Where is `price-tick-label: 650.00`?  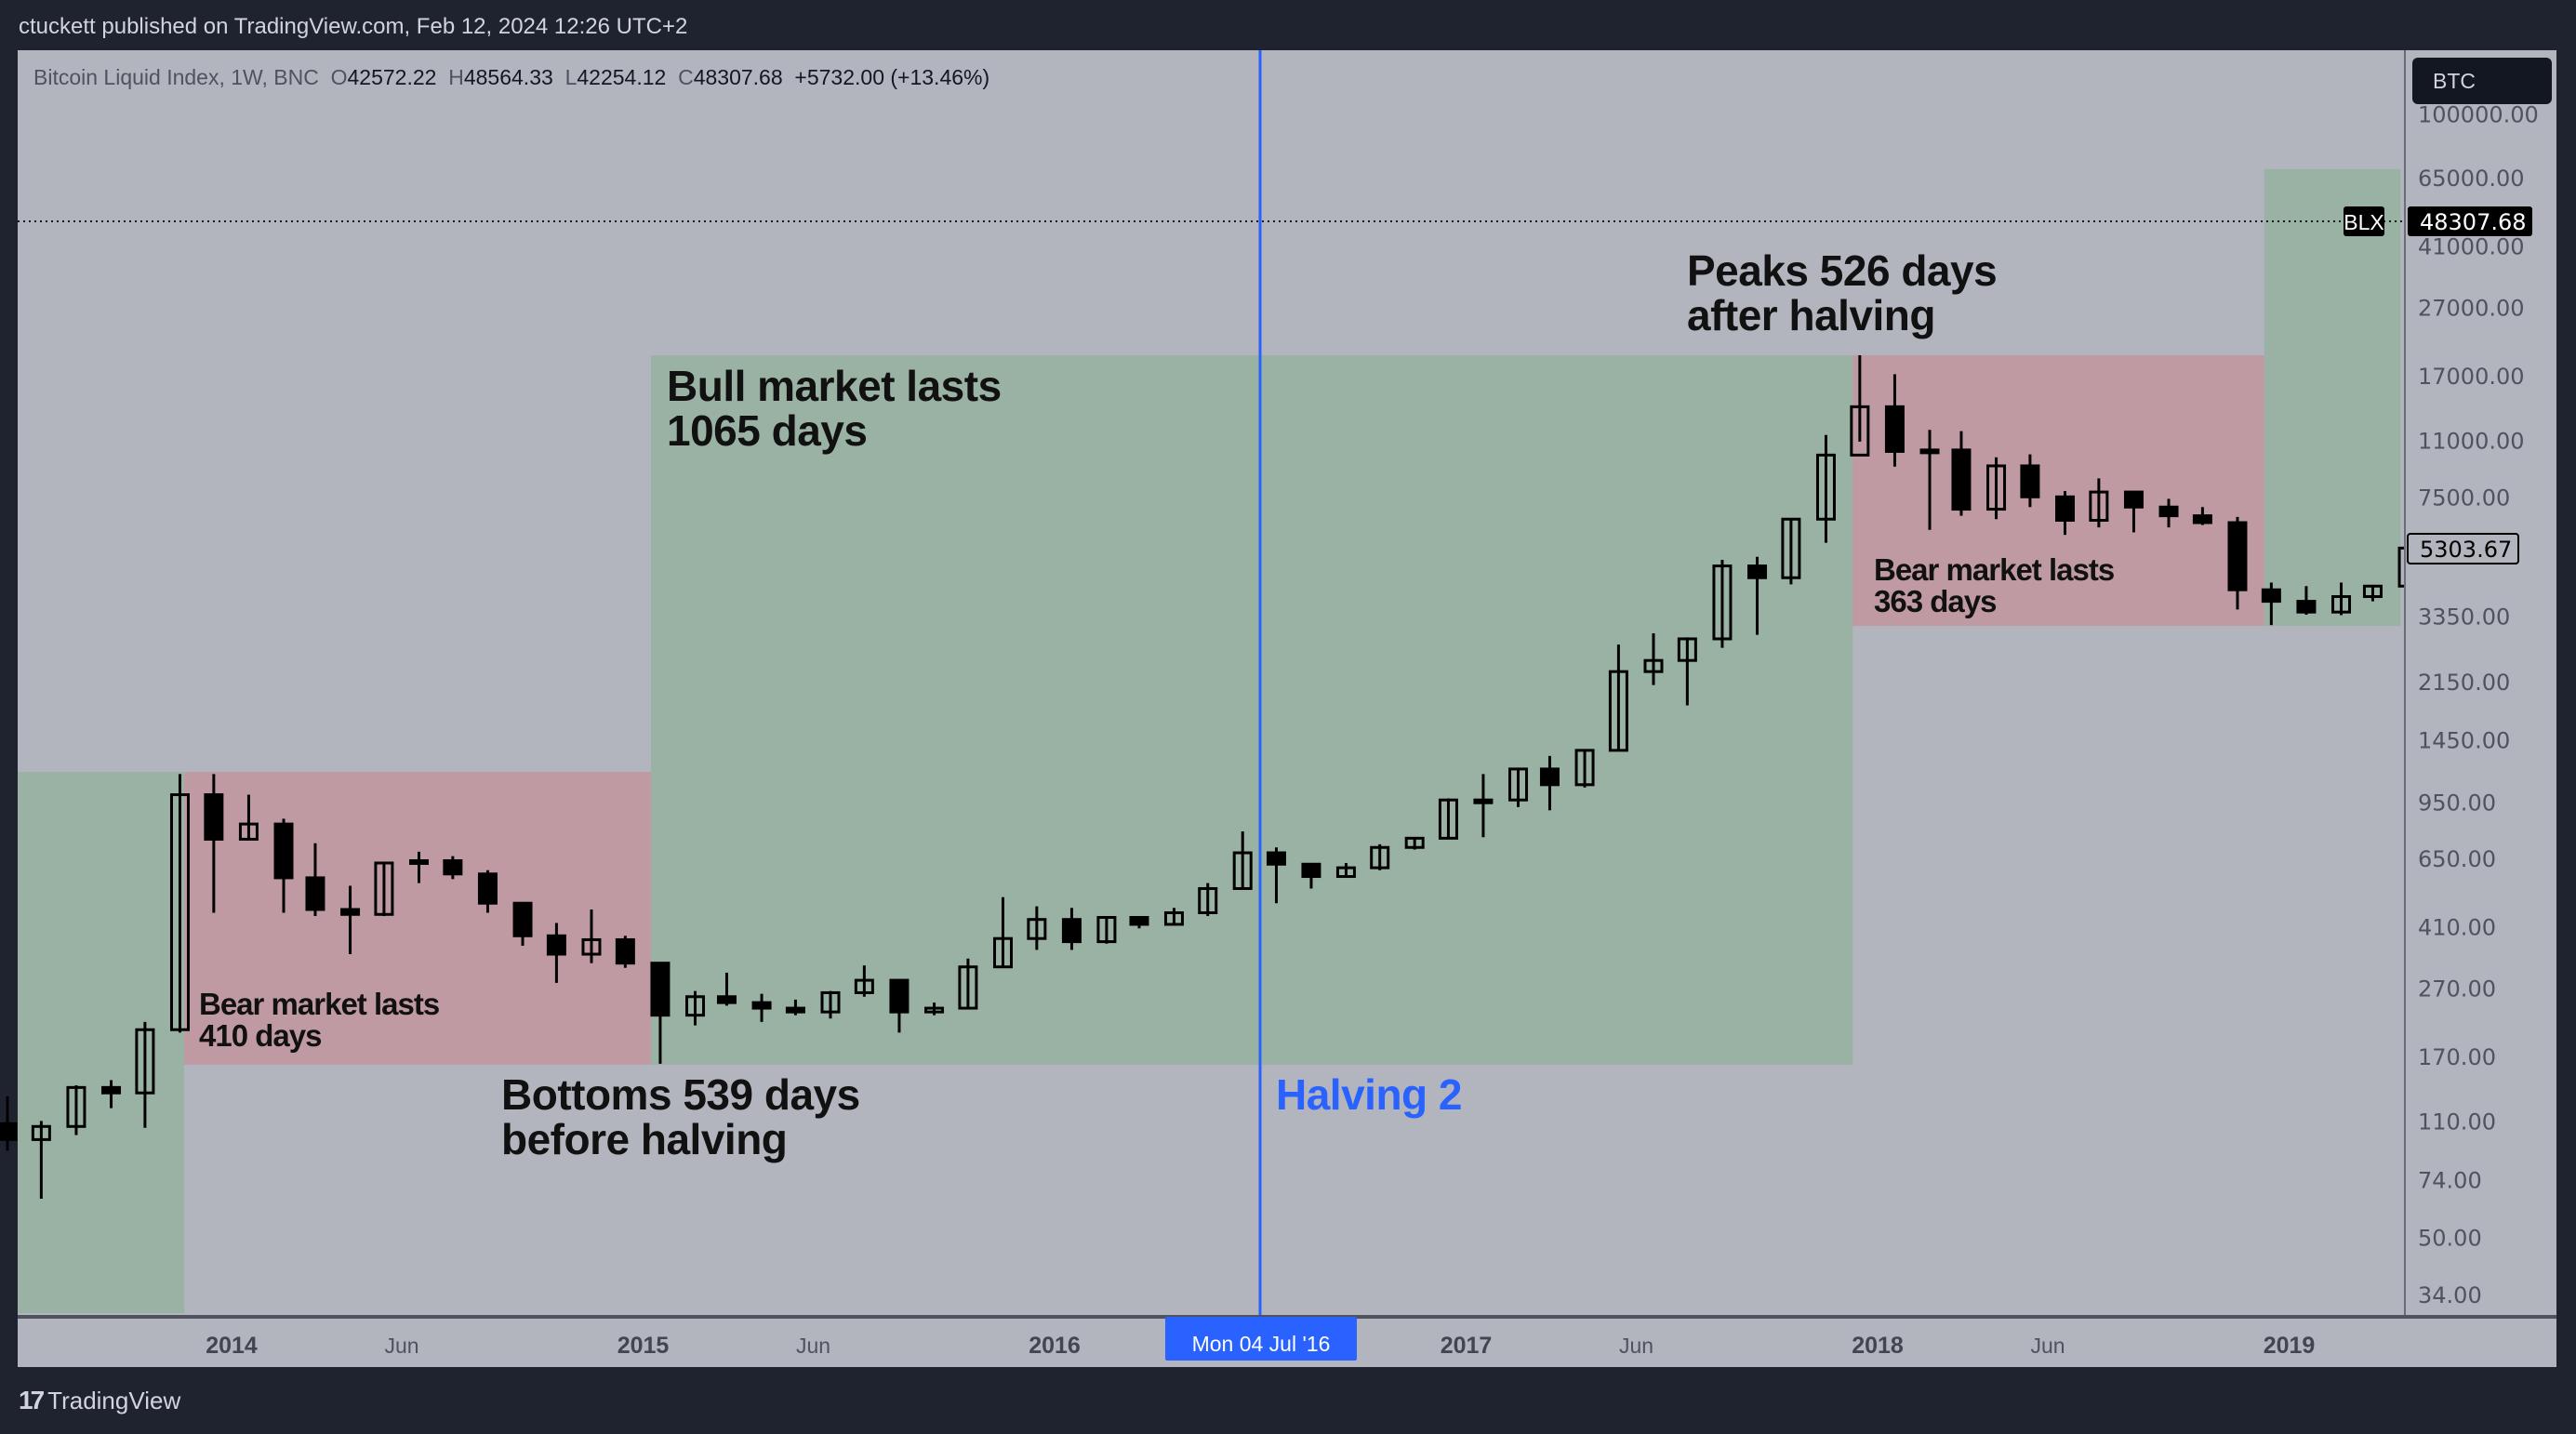 price-tick-label: 650.00 is located at coordinates (2457, 859).